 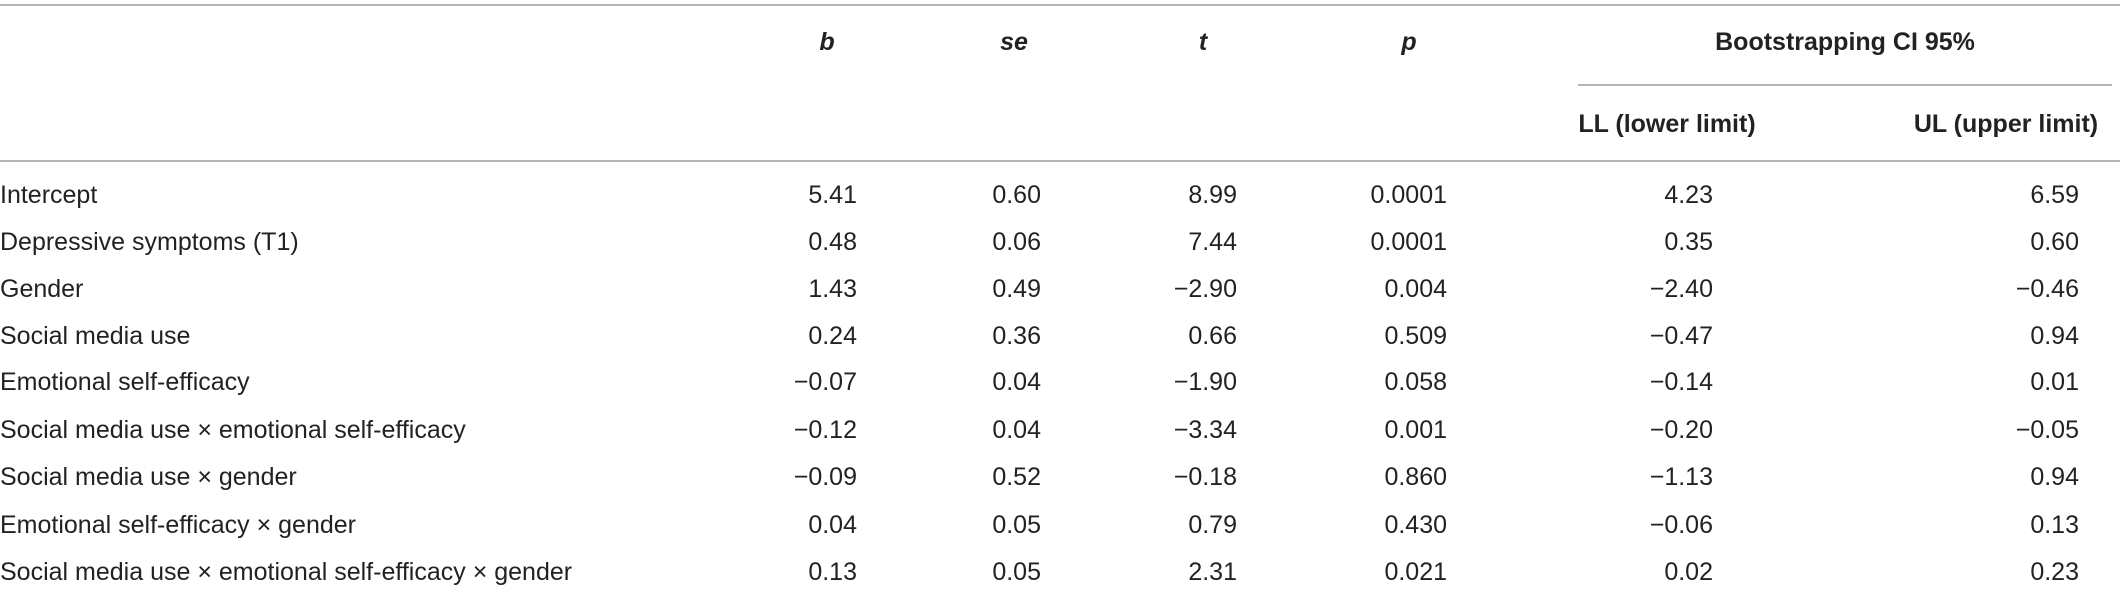 What do you see at coordinates (1415, 525) in the screenshot?
I see `cell-value: 0.430` at bounding box center [1415, 525].